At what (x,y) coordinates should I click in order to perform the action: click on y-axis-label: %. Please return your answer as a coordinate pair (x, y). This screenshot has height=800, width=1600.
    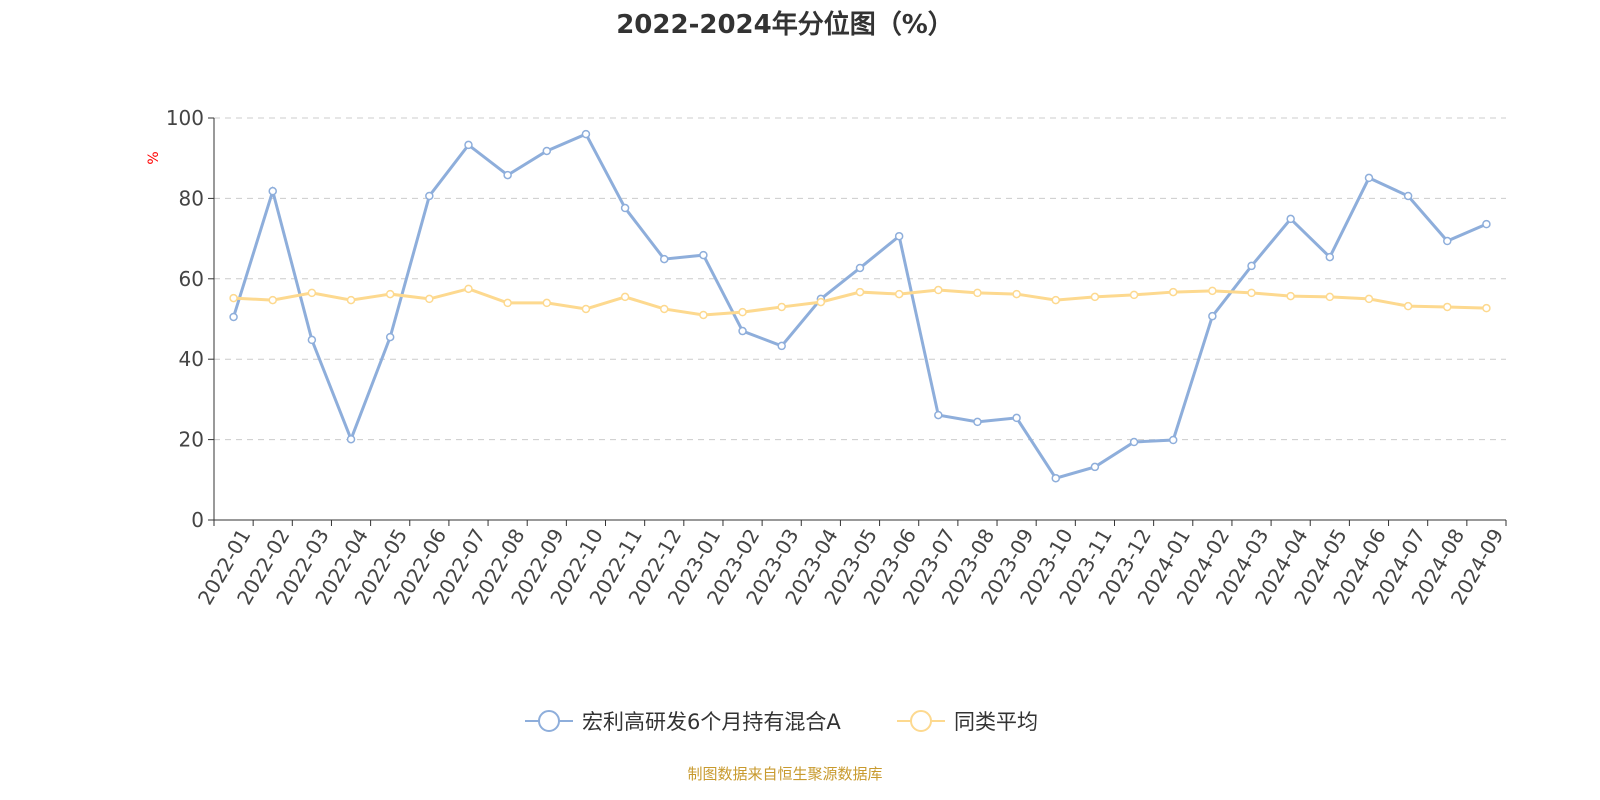
    Looking at the image, I should click on (154, 157).